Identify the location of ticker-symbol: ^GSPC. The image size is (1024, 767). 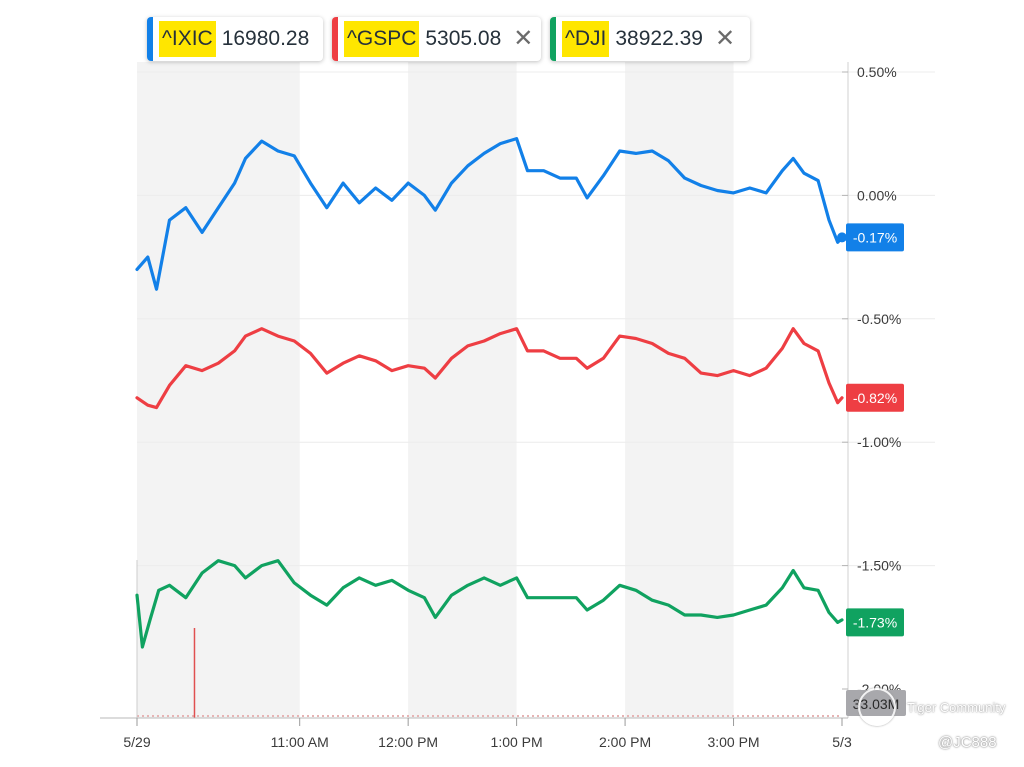
(382, 39).